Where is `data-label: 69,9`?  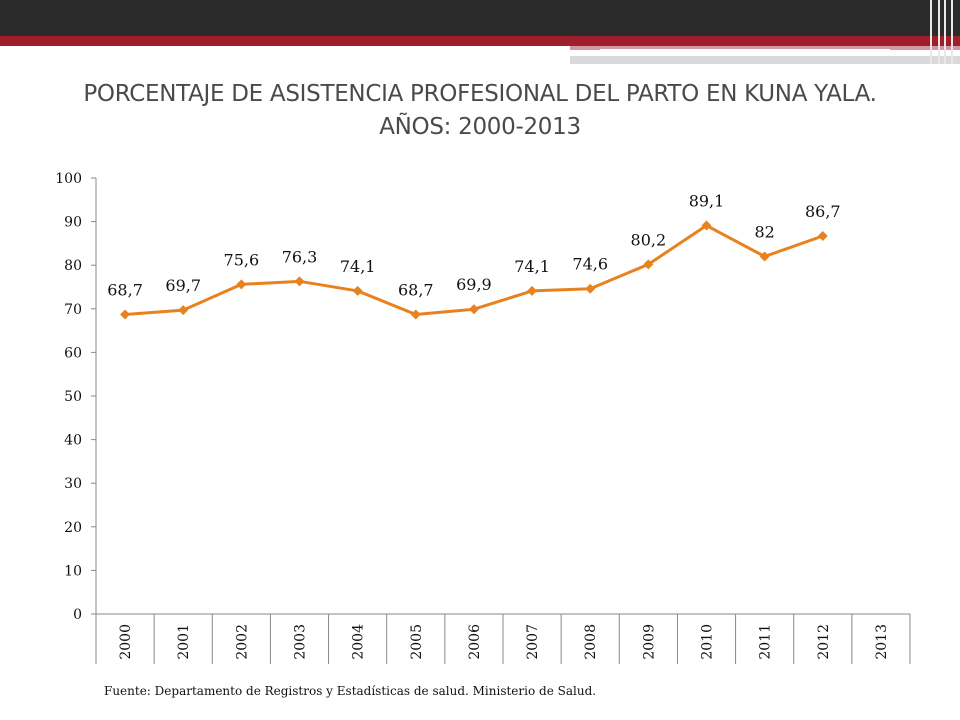 data-label: 69,9 is located at coordinates (474, 284).